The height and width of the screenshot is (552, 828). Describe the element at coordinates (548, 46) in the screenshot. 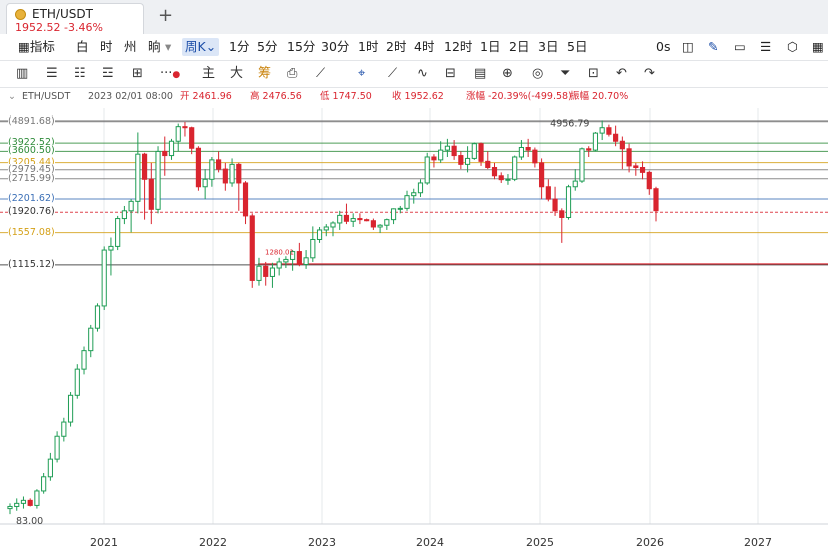

I see `interval-10: 3日` at that location.